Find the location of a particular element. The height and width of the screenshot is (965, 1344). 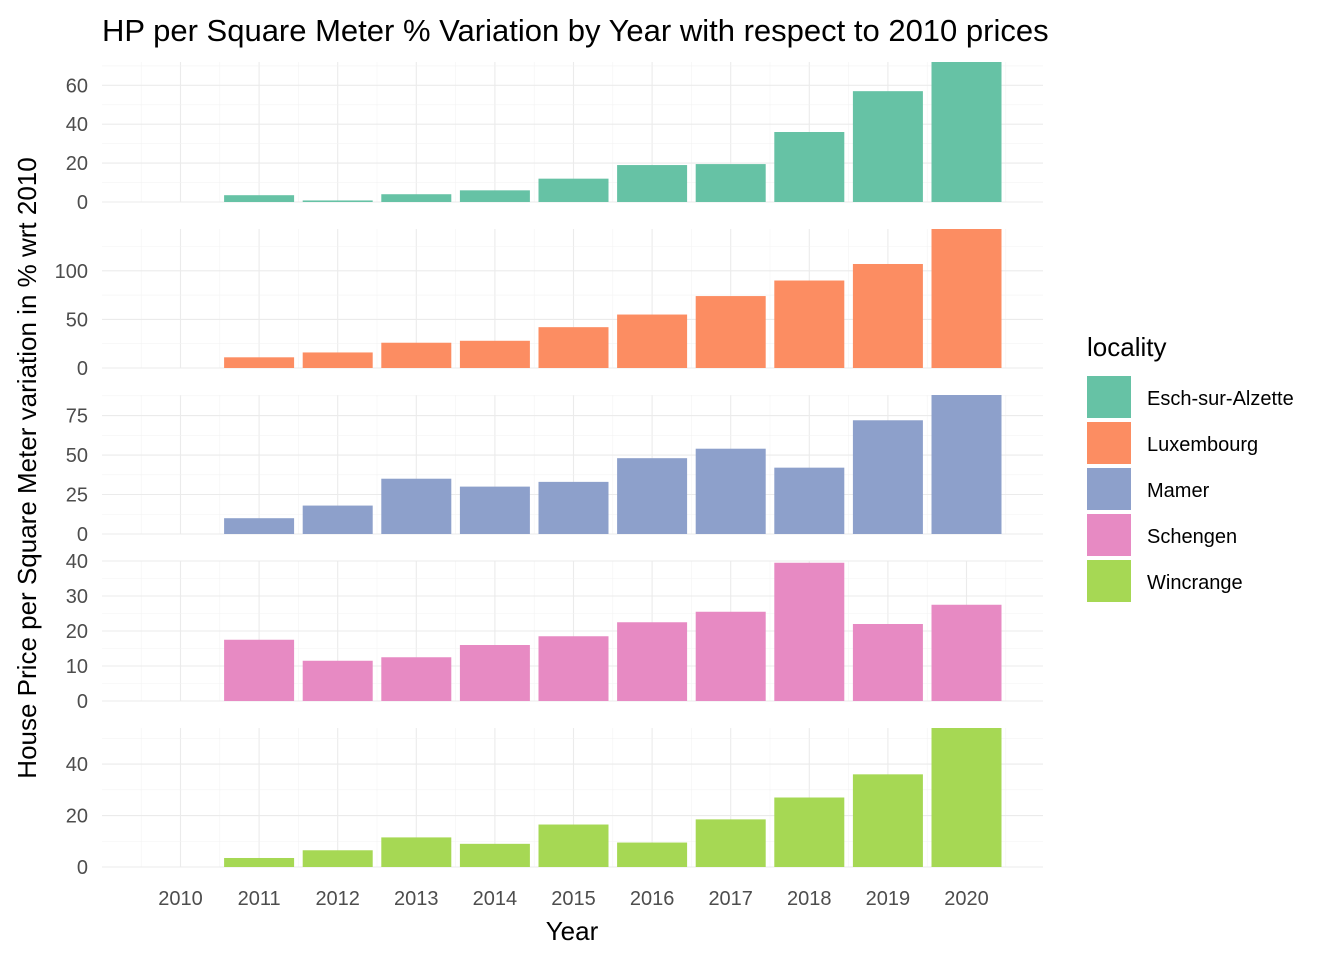

bar-wincrange-2017 is located at coordinates (730, 843).